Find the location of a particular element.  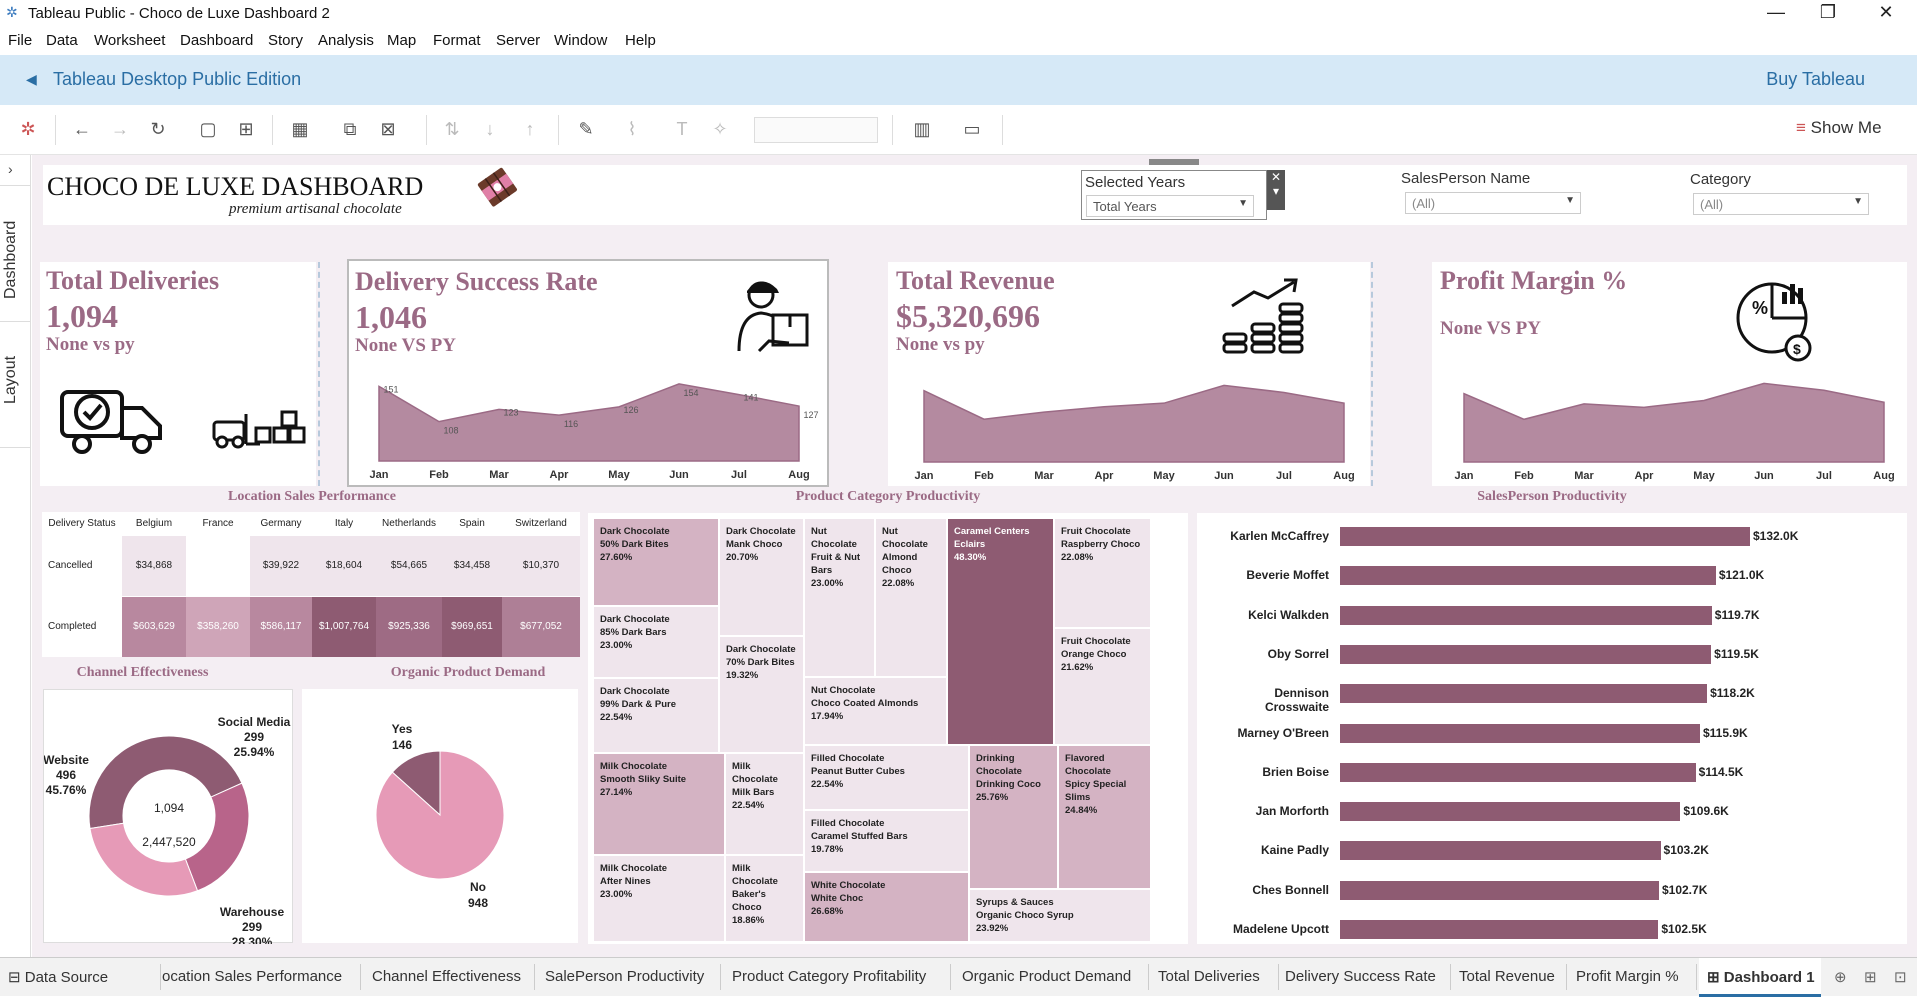

new-datasource-icon: ⊞ is located at coordinates (246, 129).